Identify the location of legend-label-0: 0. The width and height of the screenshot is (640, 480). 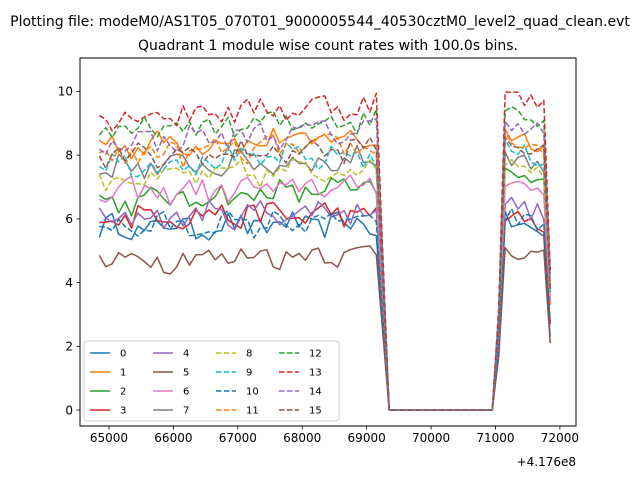
(123, 354).